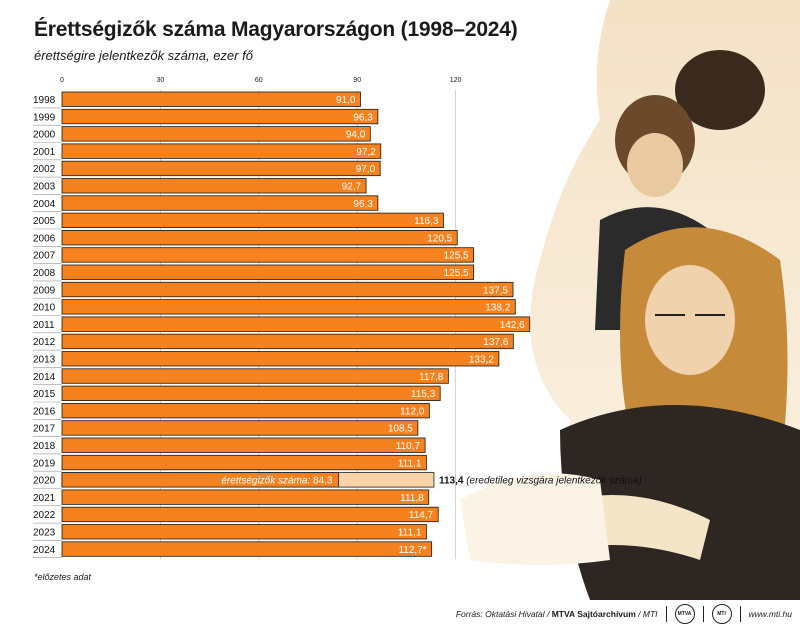 The width and height of the screenshot is (800, 632). Describe the element at coordinates (412, 411) in the screenshot. I see `bar-value-label: 112,0` at that location.